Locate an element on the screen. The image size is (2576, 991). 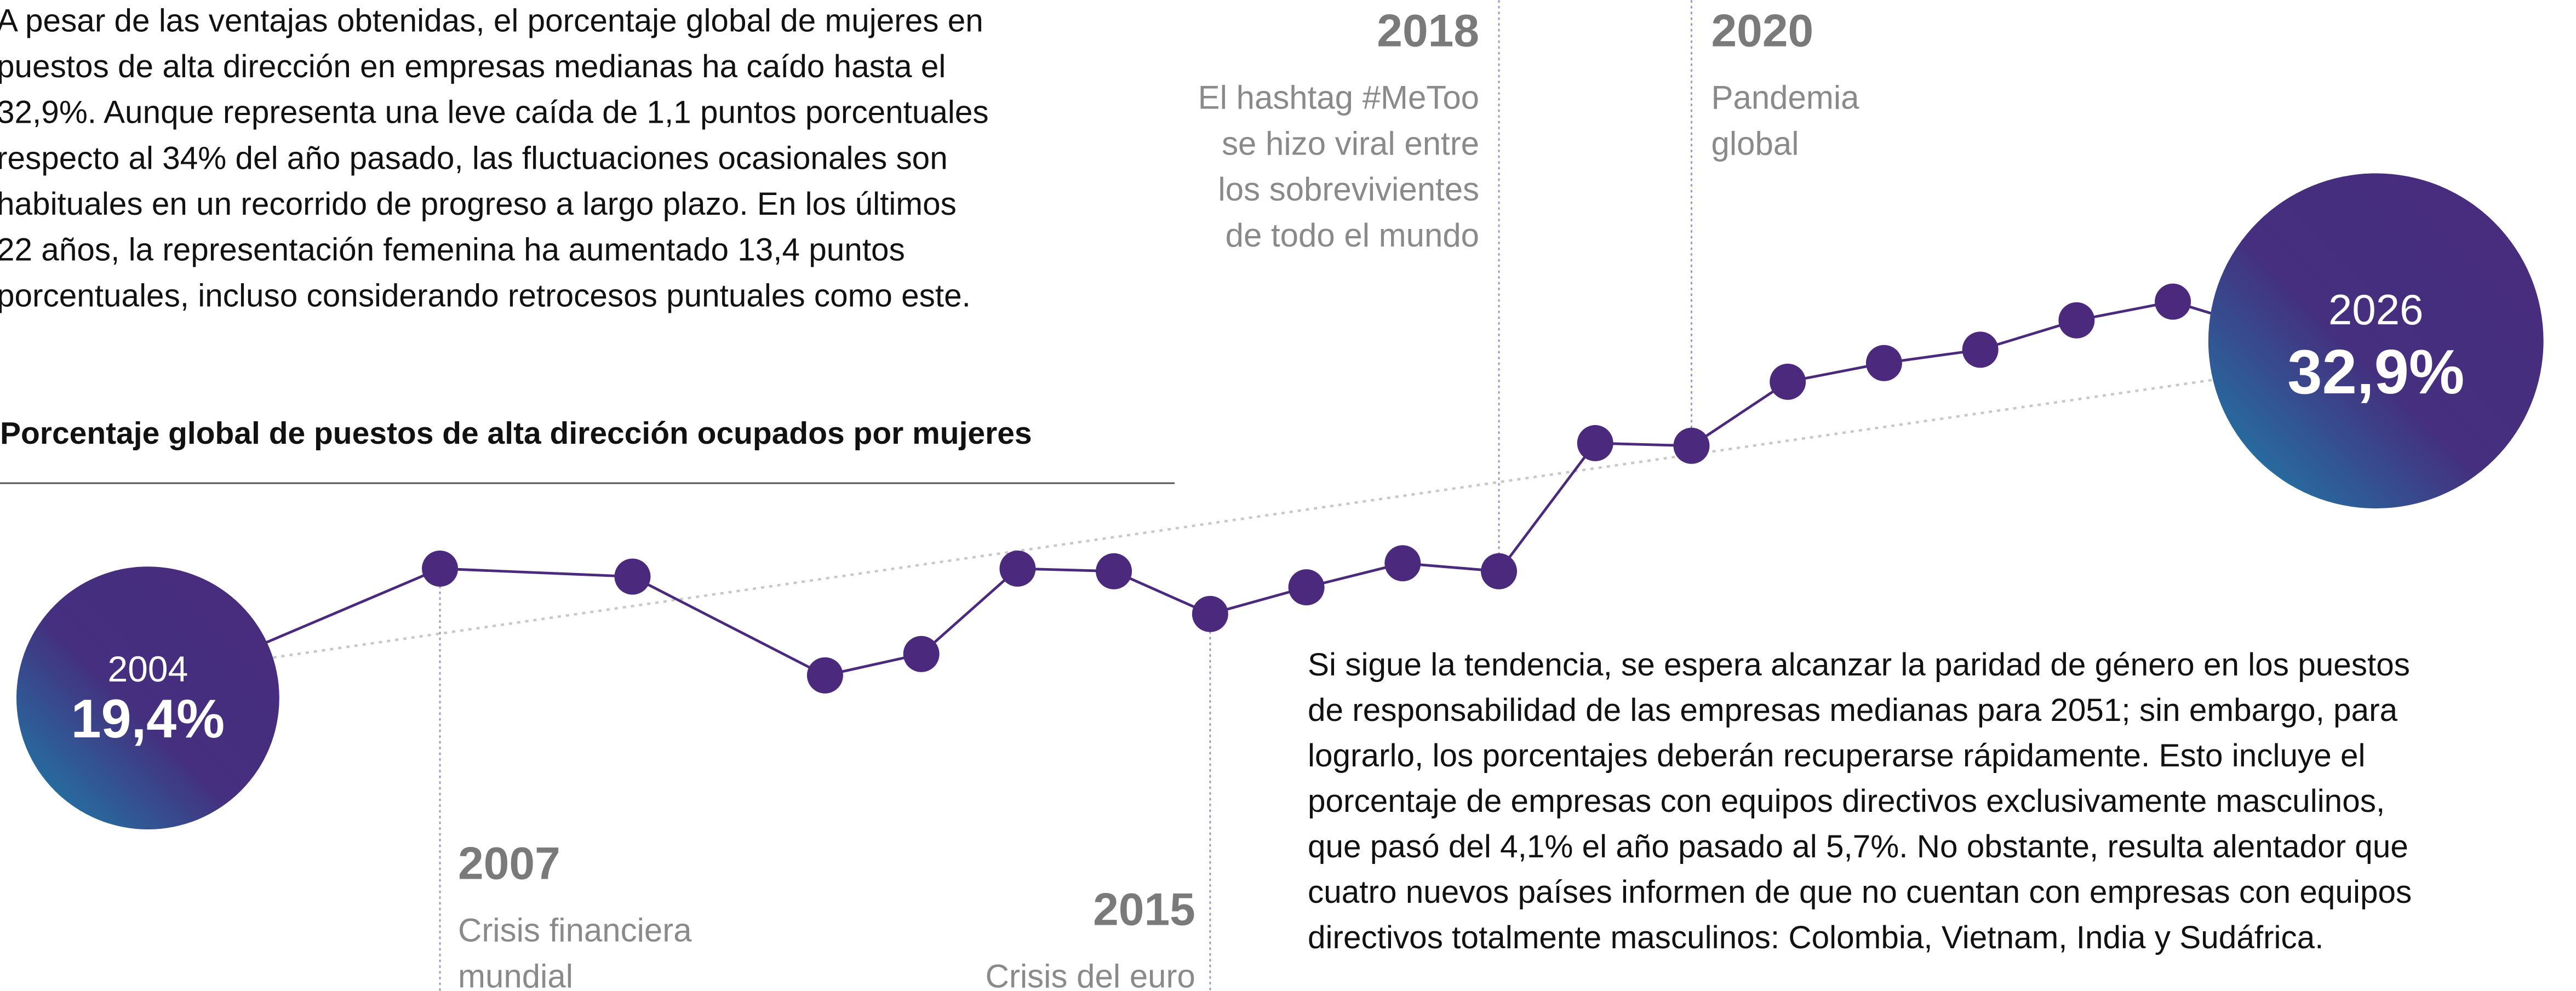
bubble-year: 2004 is located at coordinates (148, 669).